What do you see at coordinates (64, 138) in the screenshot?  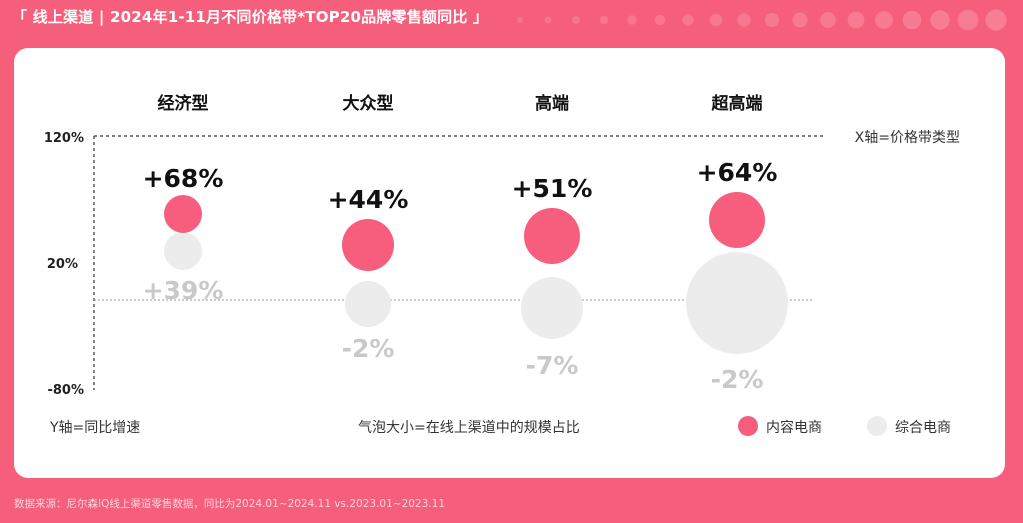 I see `y-tick-label: 120%` at bounding box center [64, 138].